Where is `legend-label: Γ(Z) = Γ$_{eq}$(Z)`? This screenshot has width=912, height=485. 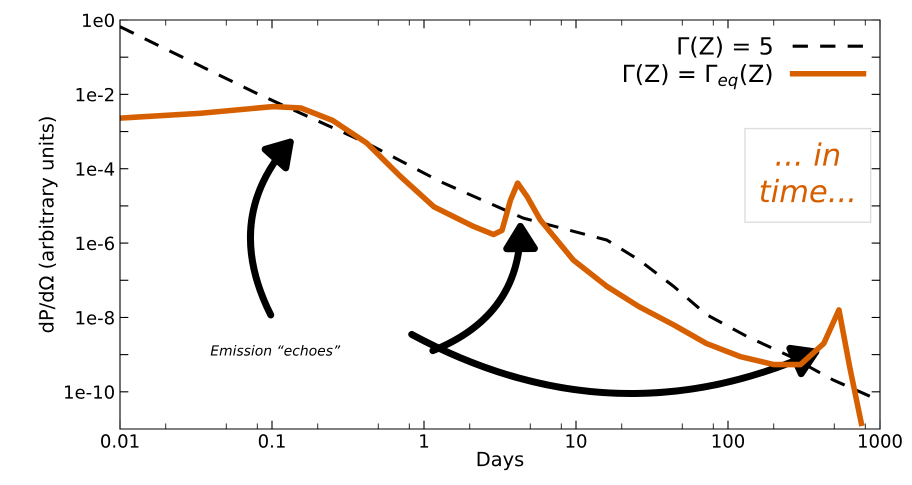 legend-label: Γ(Z) = Γ$_{eq}$(Z) is located at coordinates (698, 77).